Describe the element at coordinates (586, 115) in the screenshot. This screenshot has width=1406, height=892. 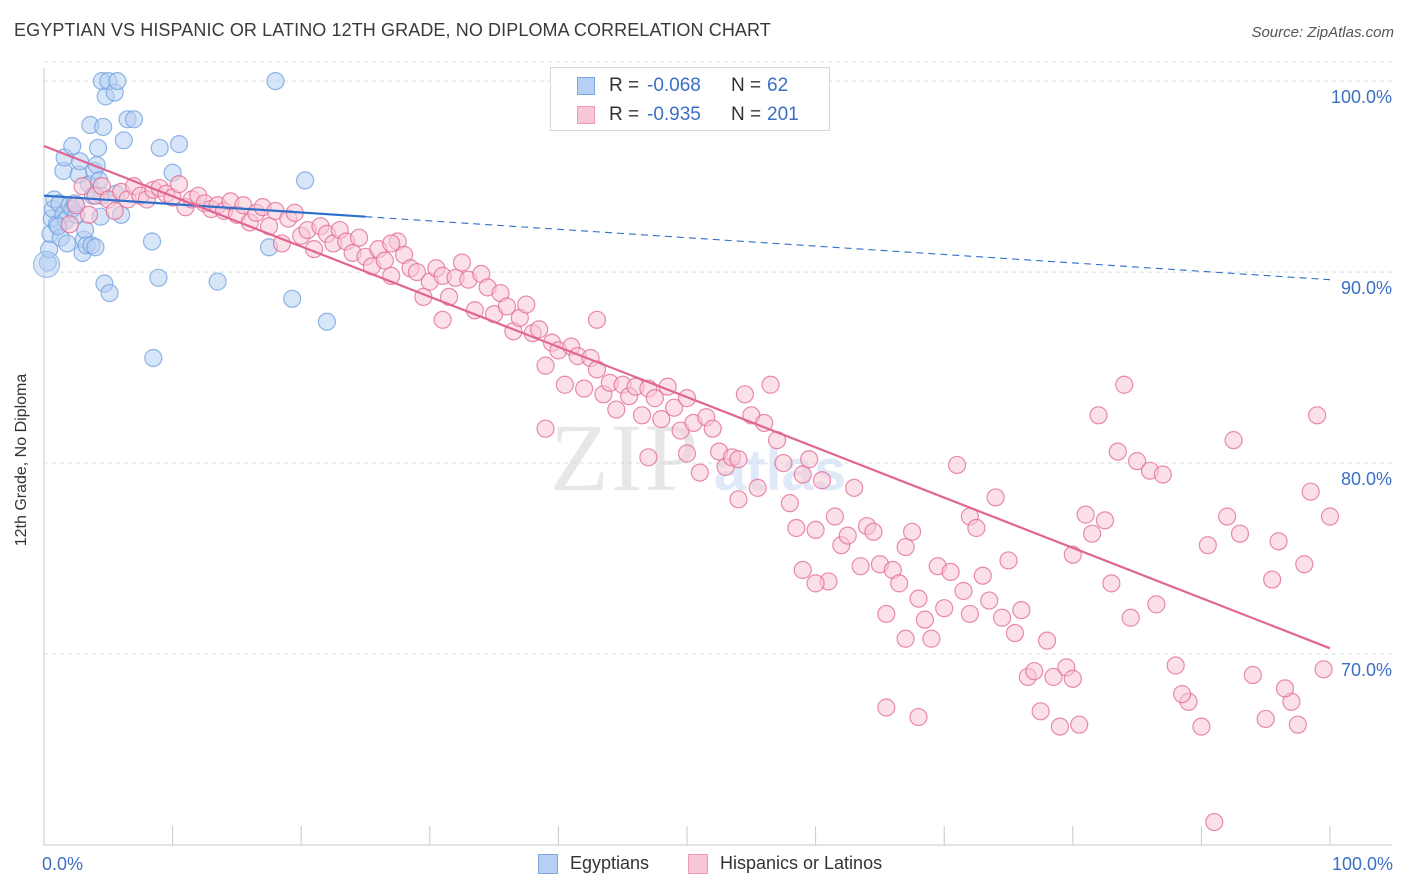
I see `stats-swatch-hispanics` at that location.